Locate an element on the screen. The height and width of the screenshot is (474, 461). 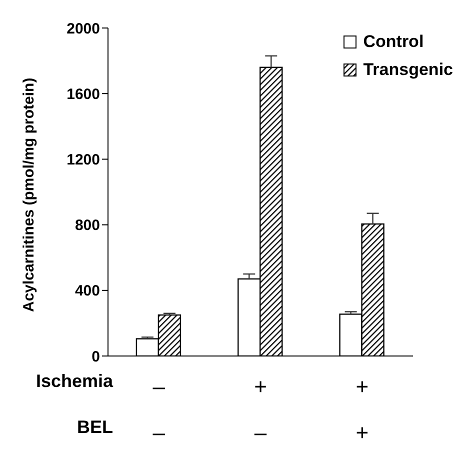
y-tick-label: 1200 is located at coordinates (83, 160).